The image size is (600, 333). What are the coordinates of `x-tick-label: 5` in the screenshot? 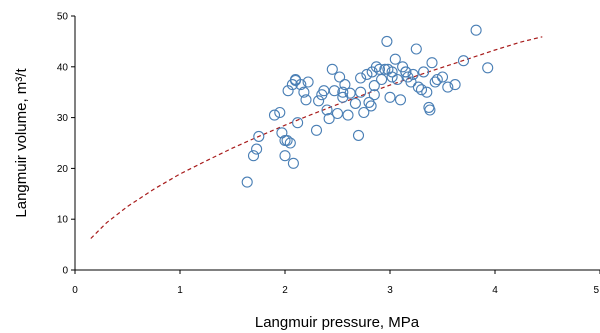 It's located at (596, 290).